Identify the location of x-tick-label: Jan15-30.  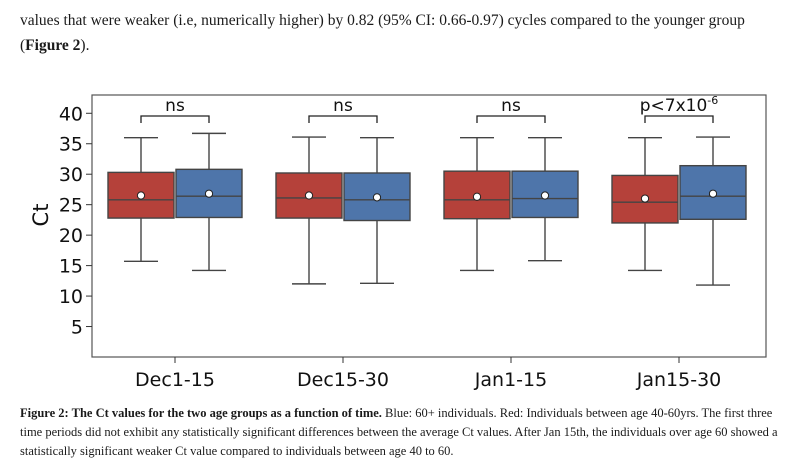
(679, 380).